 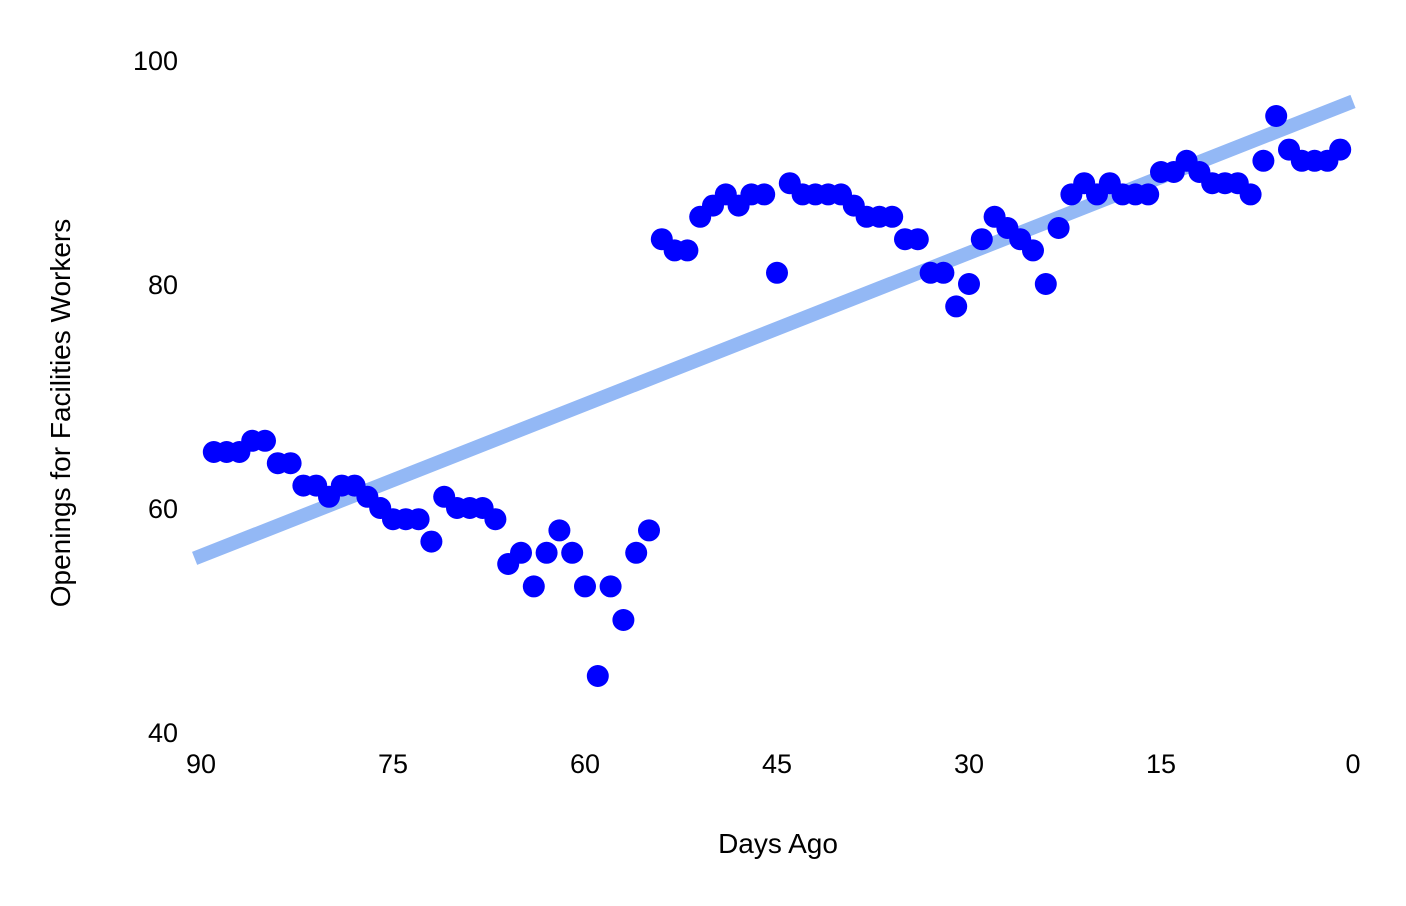 I want to click on x-tick-label: 0, so click(x=1352, y=764).